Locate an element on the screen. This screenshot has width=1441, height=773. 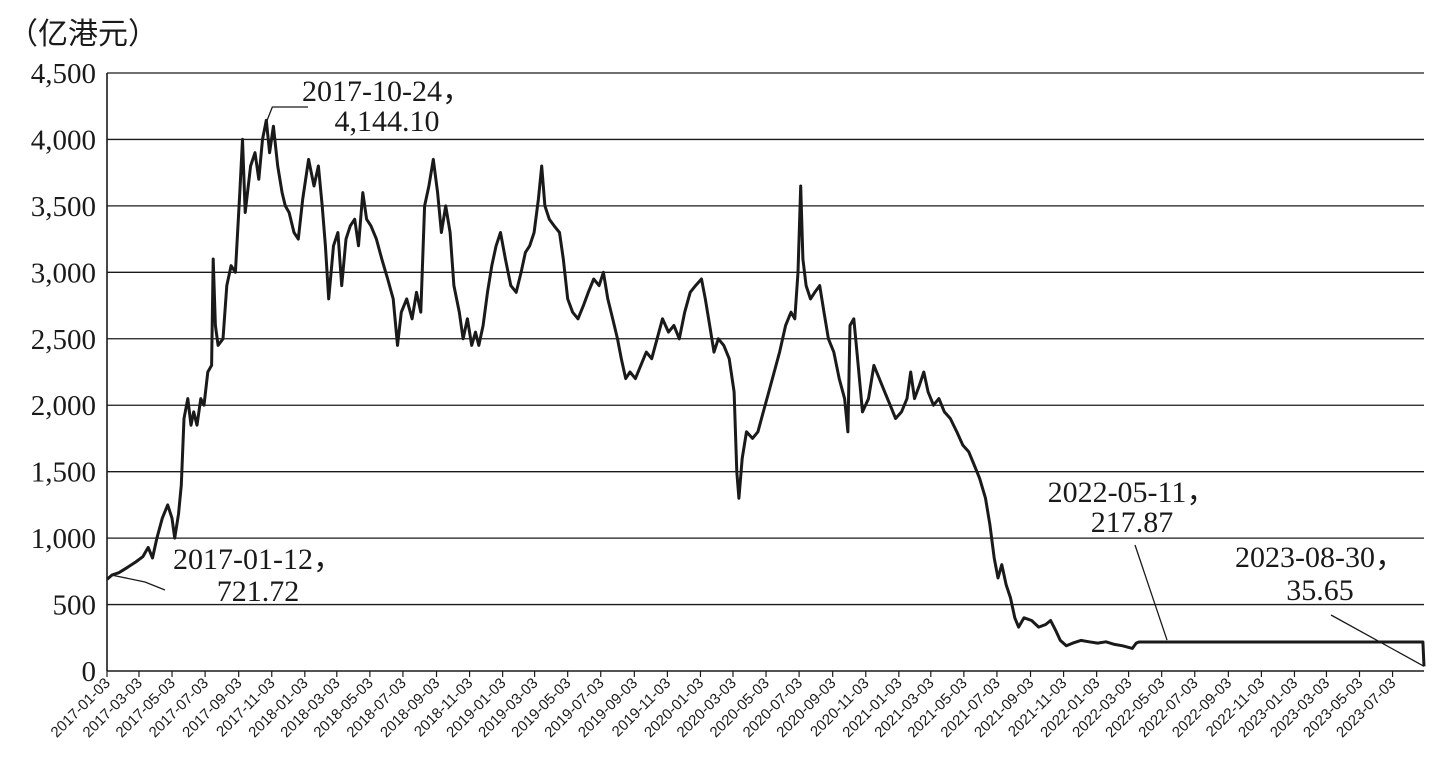
annotation-date-label: 2017-10-24， is located at coordinates (387, 91).